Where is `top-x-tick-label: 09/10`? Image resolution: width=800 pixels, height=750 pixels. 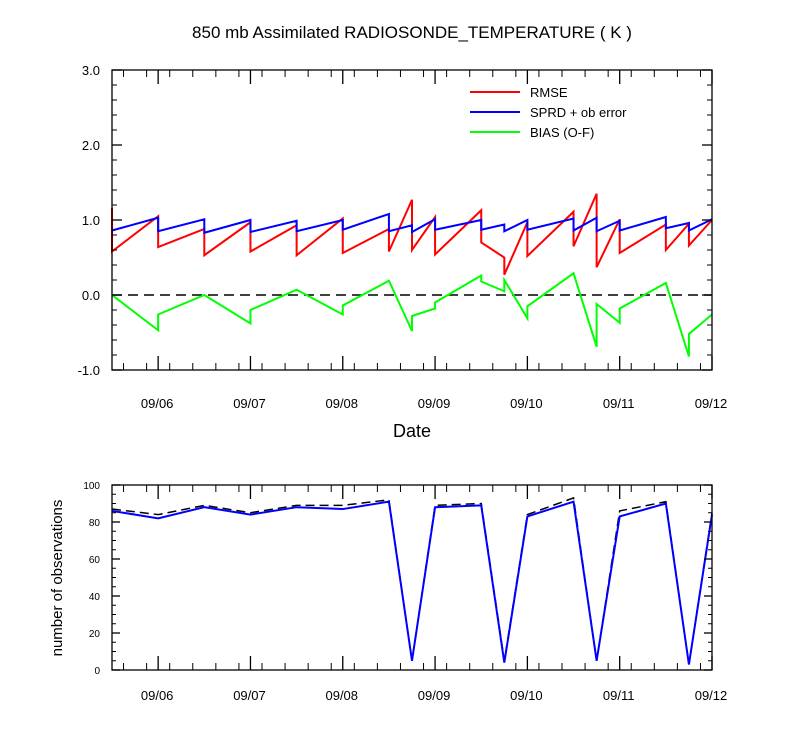
top-x-tick-label: 09/10 is located at coordinates (526, 403).